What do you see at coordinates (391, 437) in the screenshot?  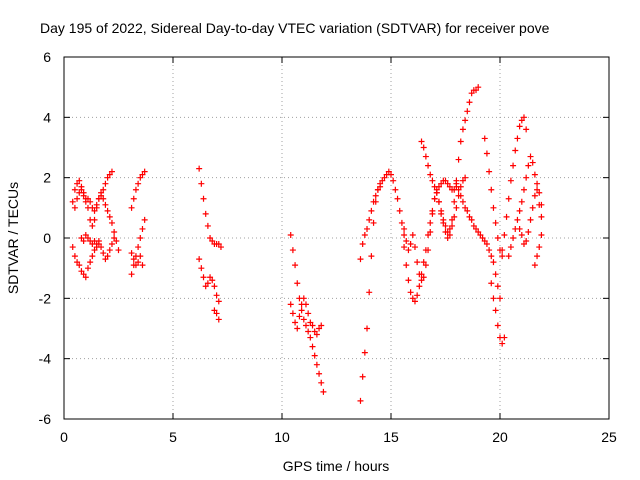 I see `x-tick-label: 15` at bounding box center [391, 437].